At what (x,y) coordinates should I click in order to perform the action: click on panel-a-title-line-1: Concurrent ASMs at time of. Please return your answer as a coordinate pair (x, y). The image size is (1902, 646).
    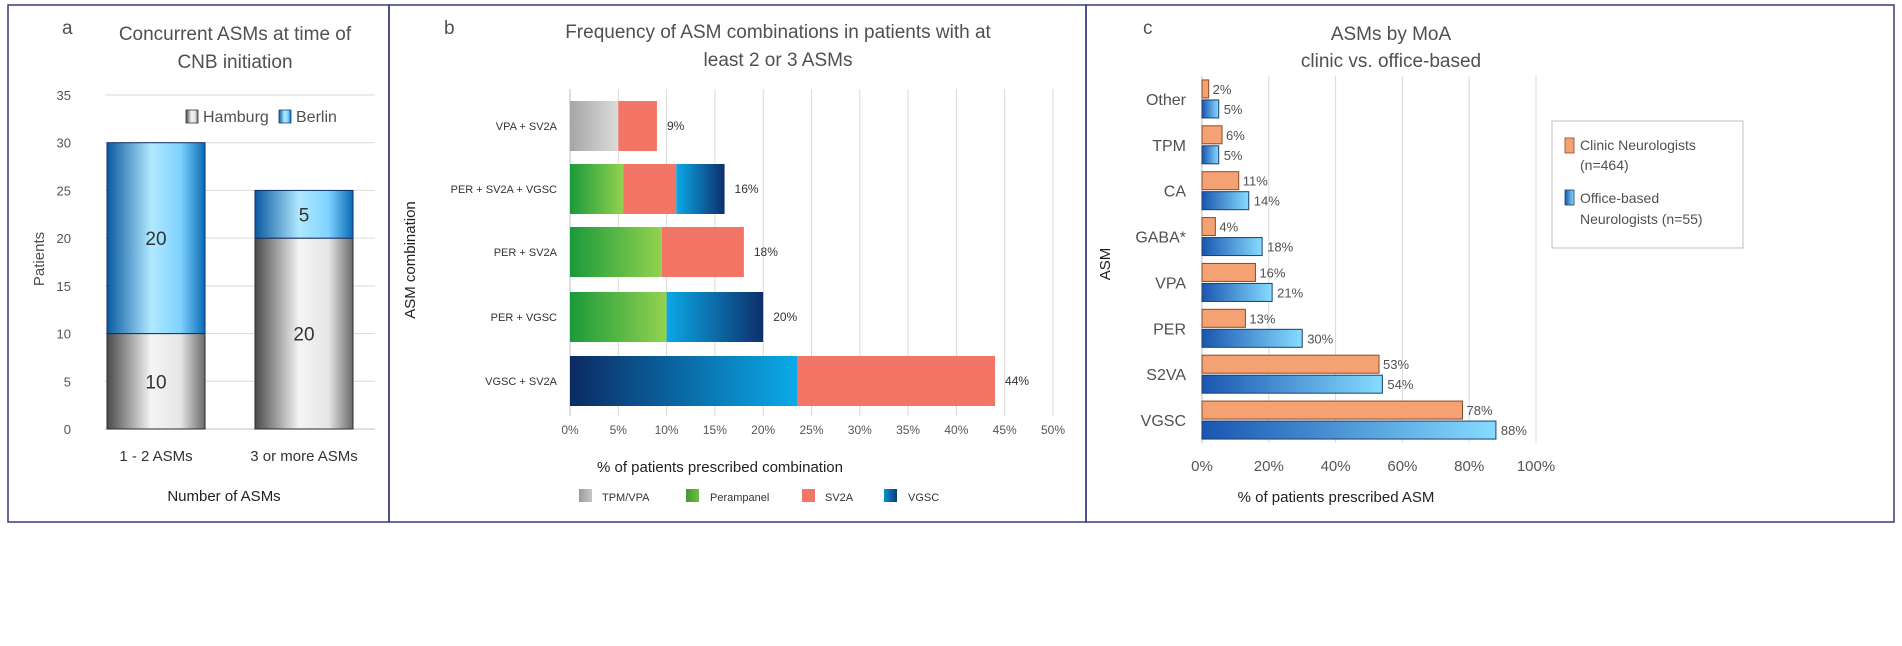
    Looking at the image, I should click on (235, 34).